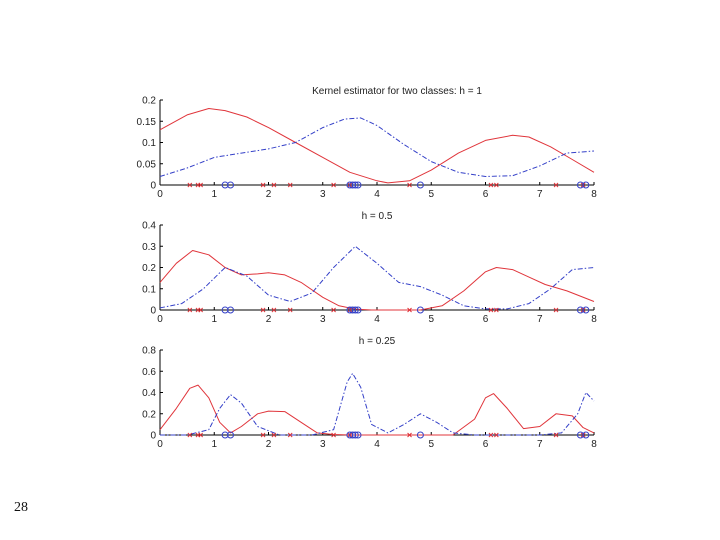 This screenshot has width=720, height=540. I want to click on chart-panel-2: h = 0.5 0 1 2 3 4 5 6 7 8 0 0.1 0.2 0.3 0.4, so click(369, 268).